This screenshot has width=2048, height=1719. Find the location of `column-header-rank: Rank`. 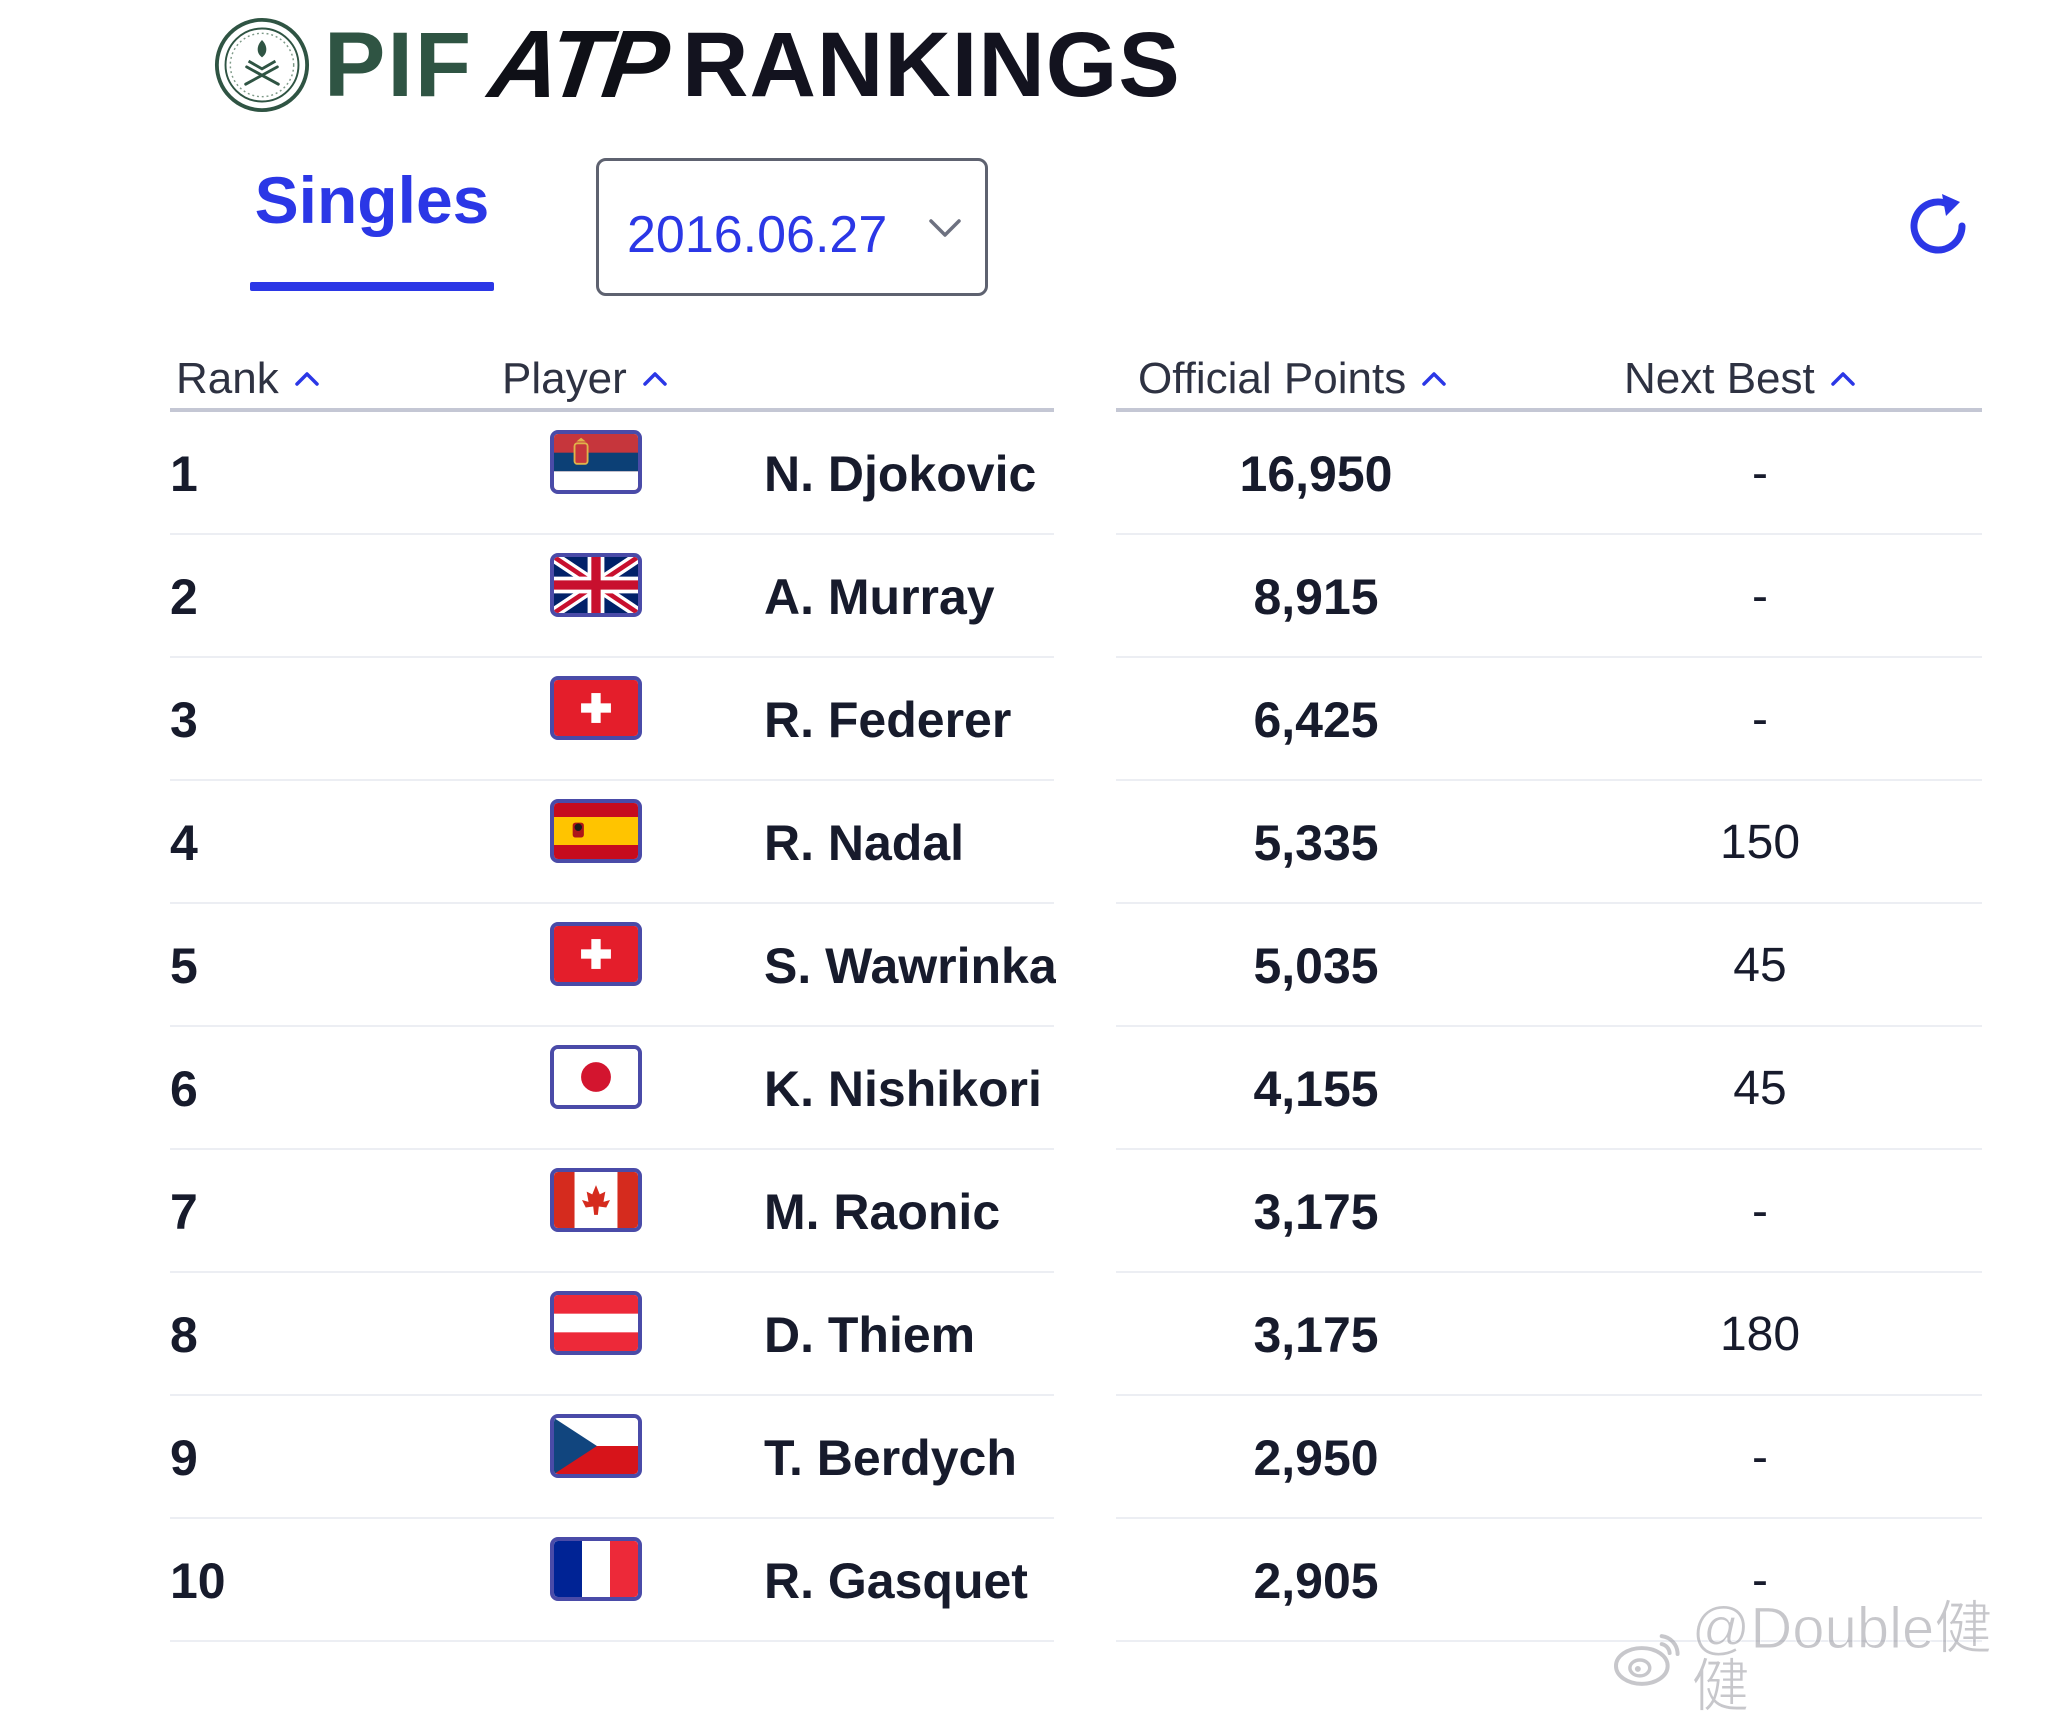

column-header-rank: Rank is located at coordinates (248, 379).